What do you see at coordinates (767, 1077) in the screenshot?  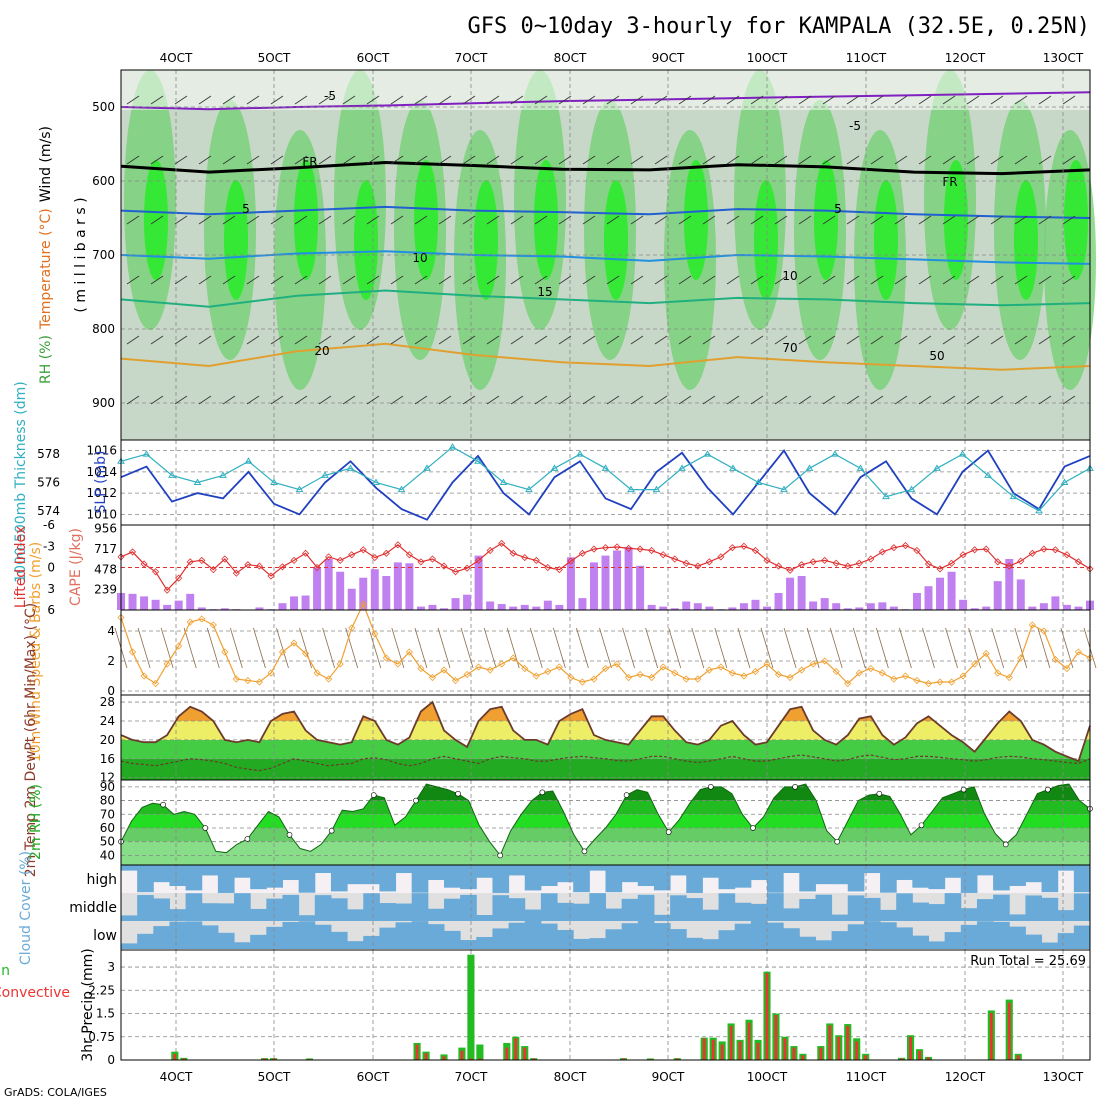 I see `date-label-bottom: 10OCT` at bounding box center [767, 1077].